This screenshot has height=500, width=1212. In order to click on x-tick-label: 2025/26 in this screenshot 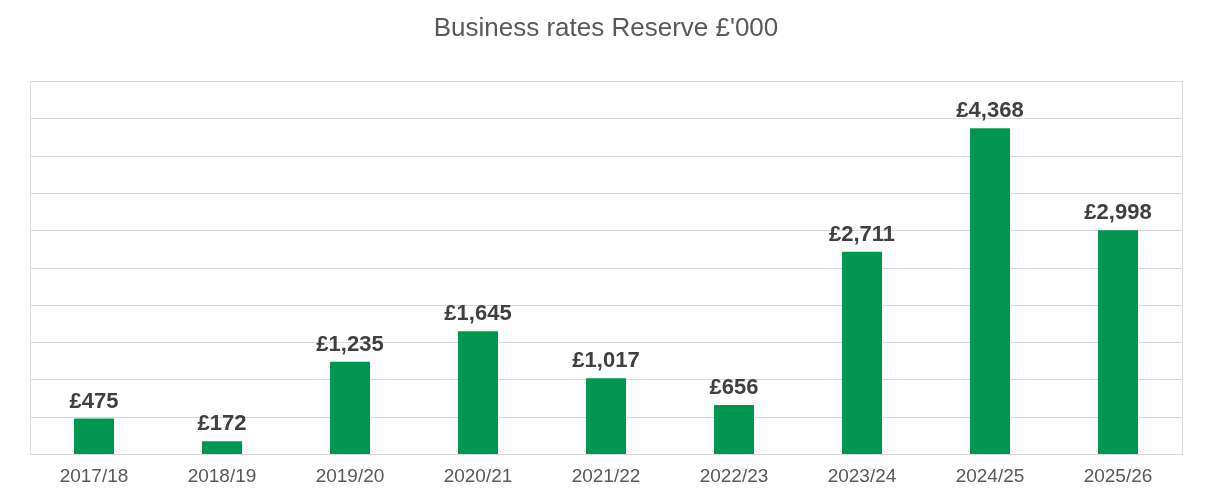, I will do `click(1118, 475)`.